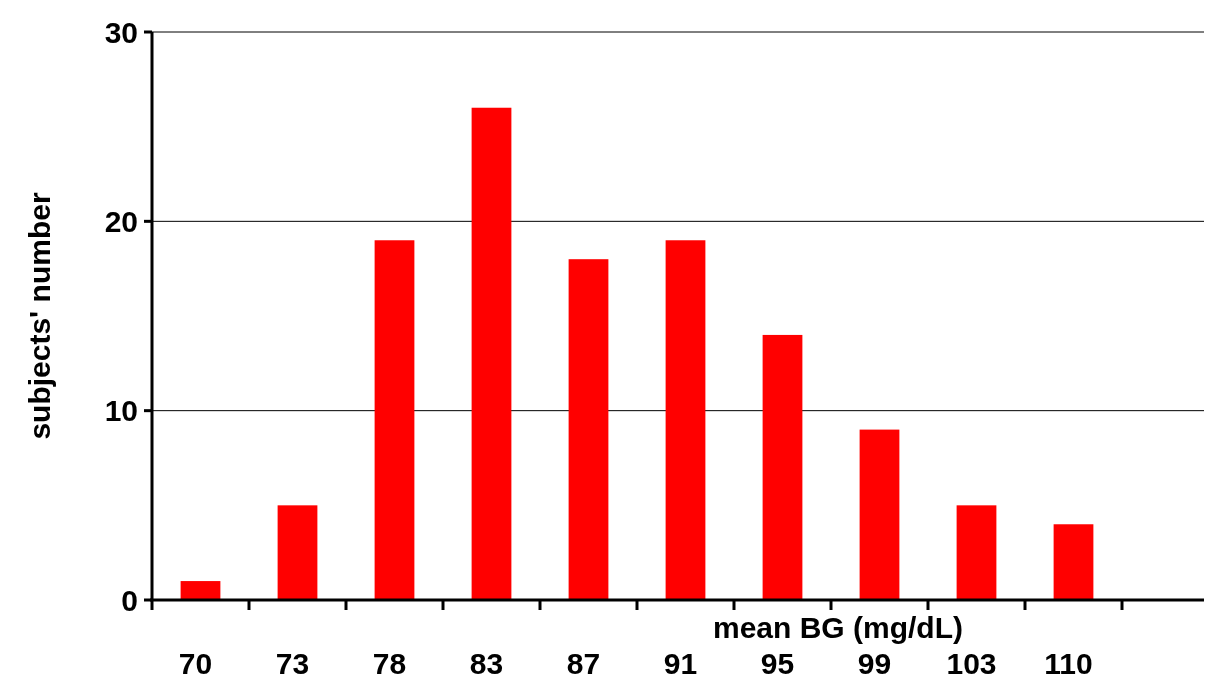  What do you see at coordinates (777, 663) in the screenshot?
I see `x-tick-label: 95` at bounding box center [777, 663].